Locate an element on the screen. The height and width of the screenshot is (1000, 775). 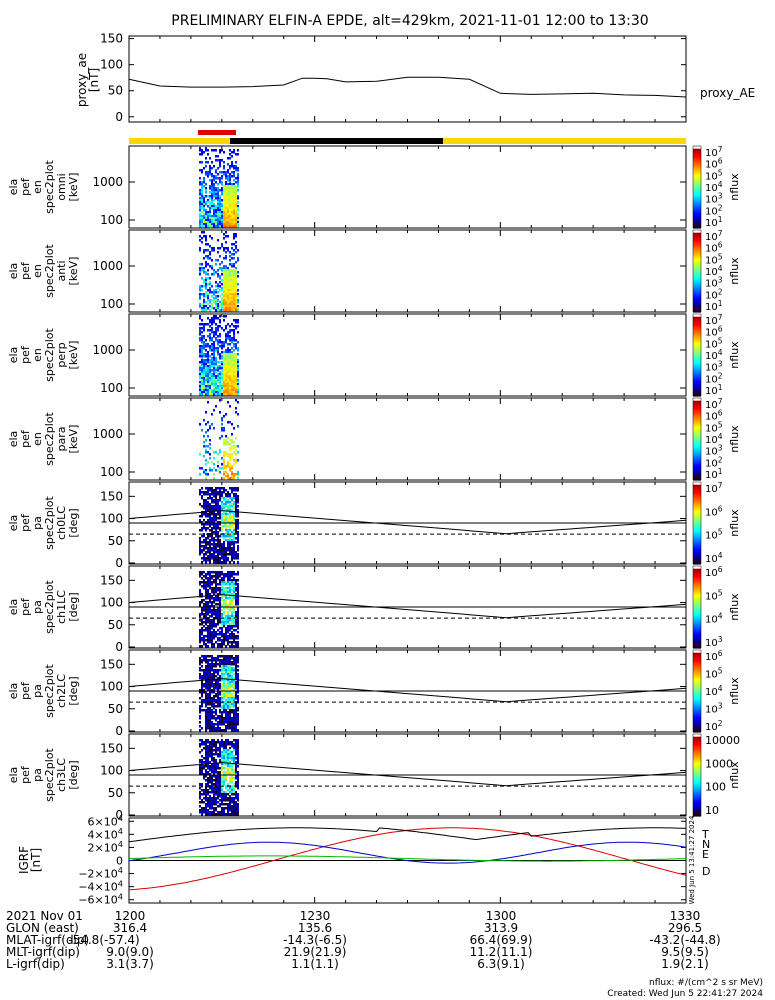
colorbar-frame is located at coordinates (697, 691).